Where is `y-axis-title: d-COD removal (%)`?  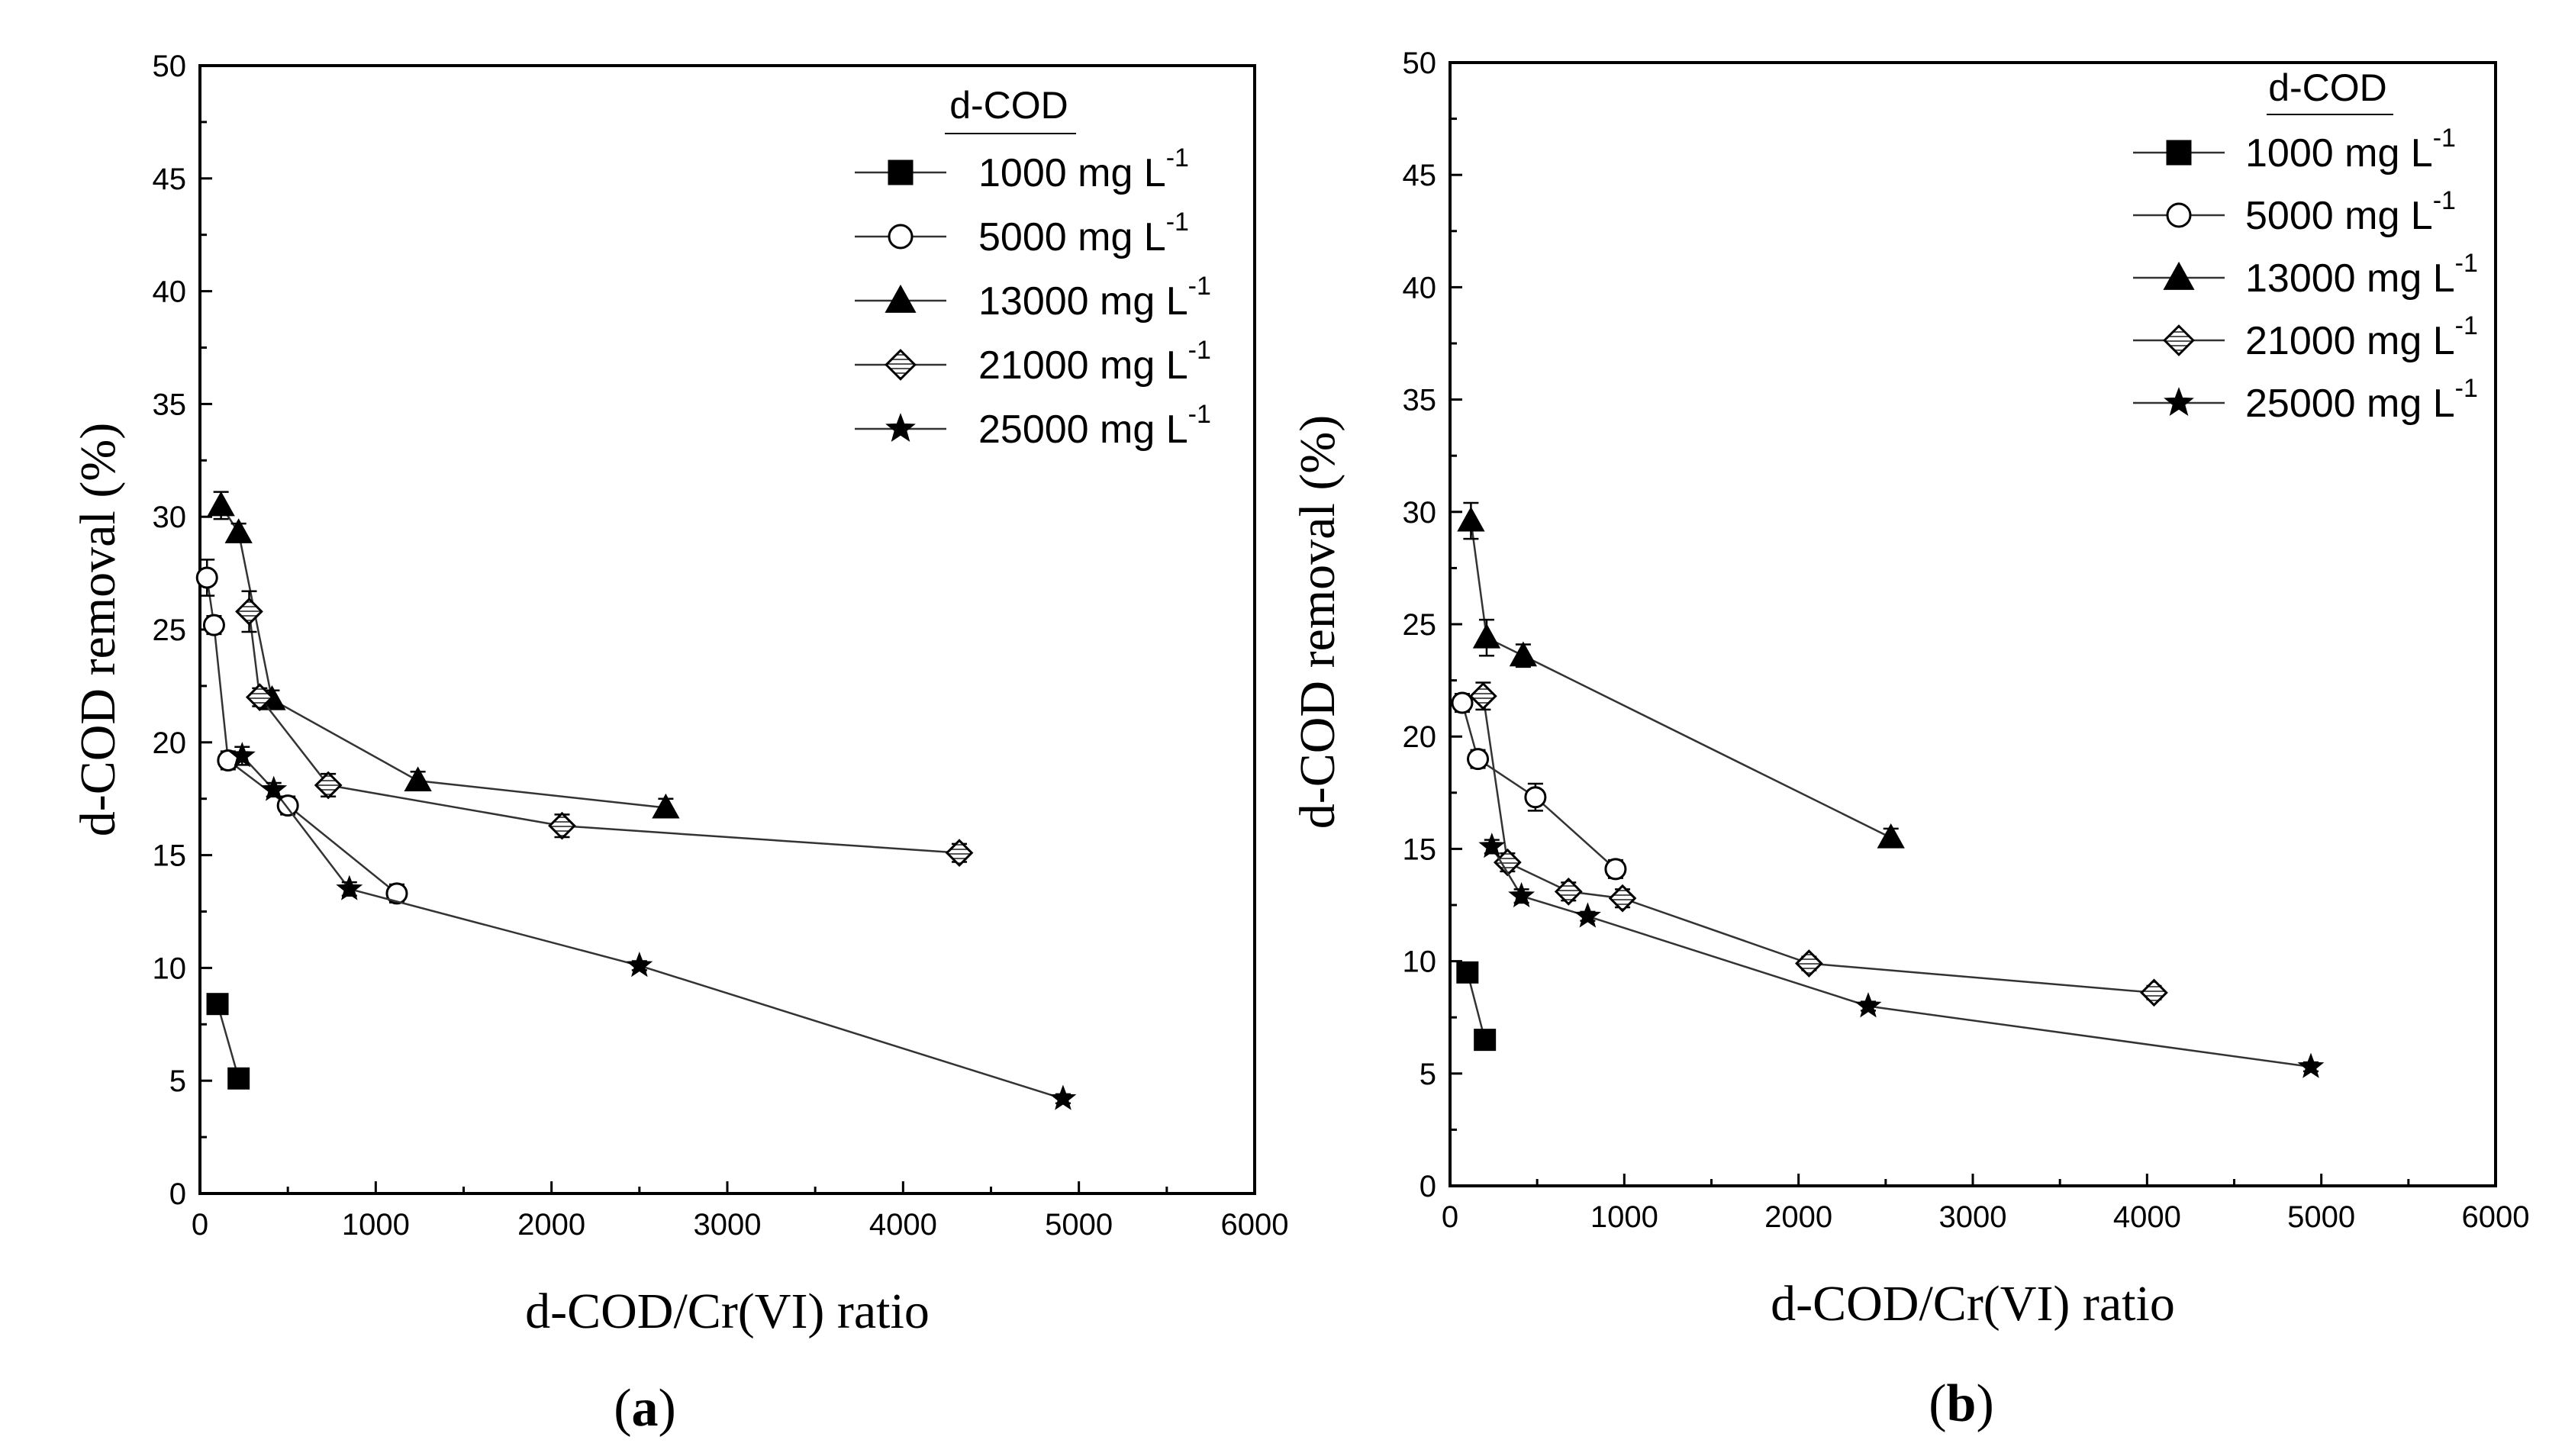 y-axis-title: d-COD removal (%) is located at coordinates (1318, 622).